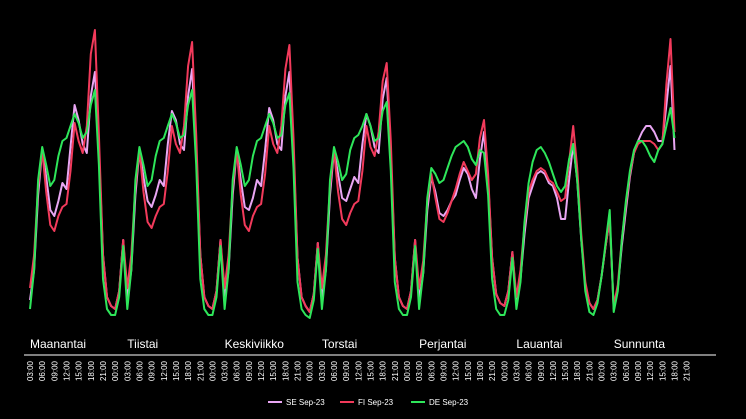  Describe the element at coordinates (449, 402) in the screenshot. I see `legend-label: DE Sep-23` at that location.